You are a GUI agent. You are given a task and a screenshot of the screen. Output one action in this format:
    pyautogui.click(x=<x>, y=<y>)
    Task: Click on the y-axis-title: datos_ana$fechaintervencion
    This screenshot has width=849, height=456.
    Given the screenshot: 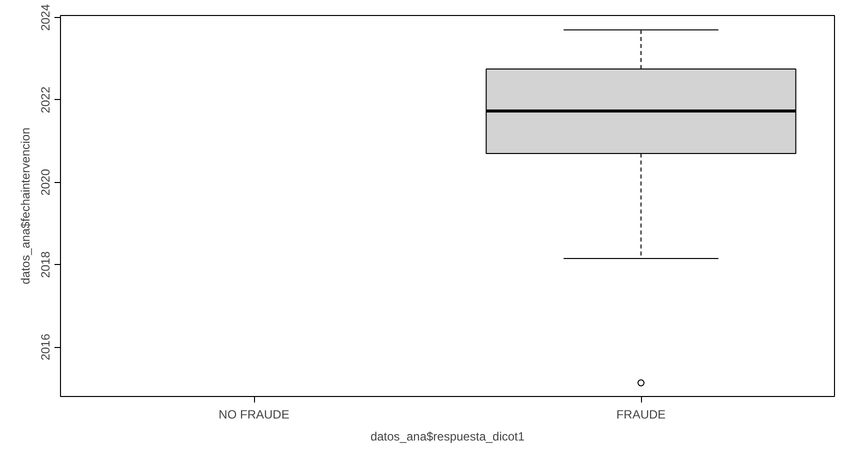 What is the action you would take?
    pyautogui.click(x=25, y=206)
    